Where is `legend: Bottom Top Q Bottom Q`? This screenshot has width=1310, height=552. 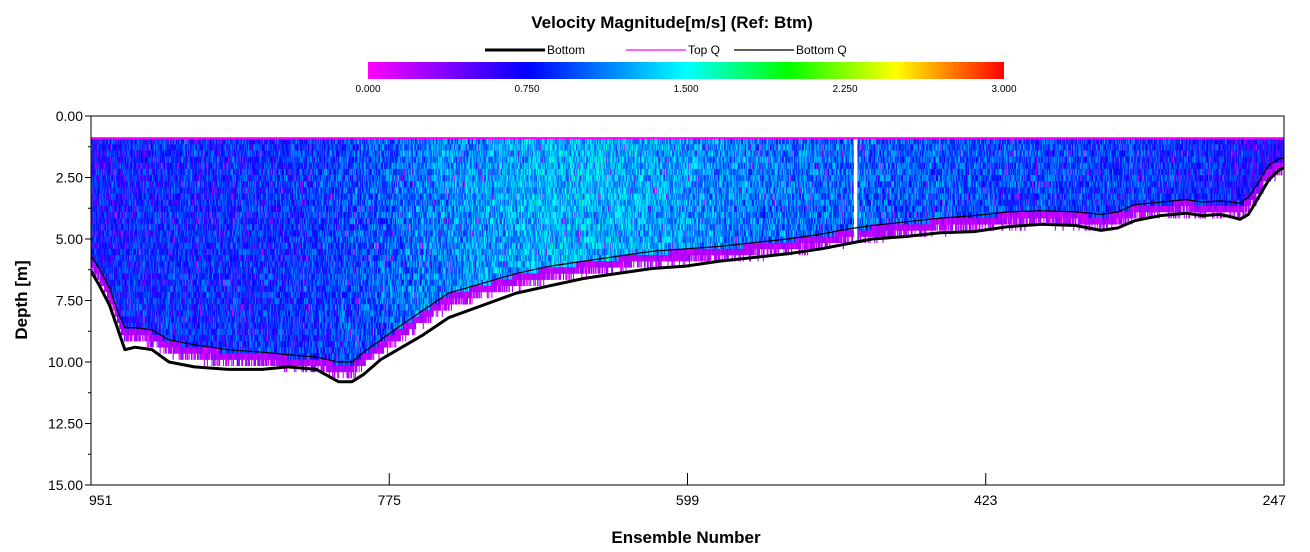 legend: Bottom Top Q Bottom Q is located at coordinates (666, 50).